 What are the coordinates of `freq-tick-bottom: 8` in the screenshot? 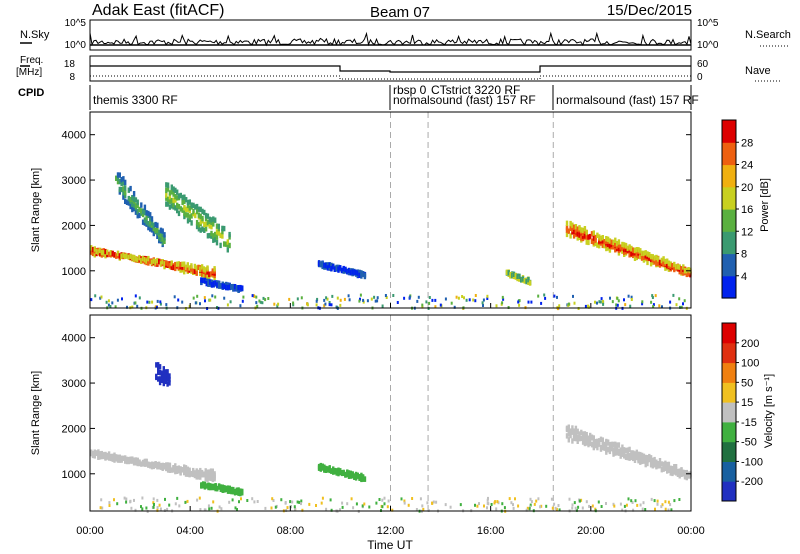 It's located at (72, 77).